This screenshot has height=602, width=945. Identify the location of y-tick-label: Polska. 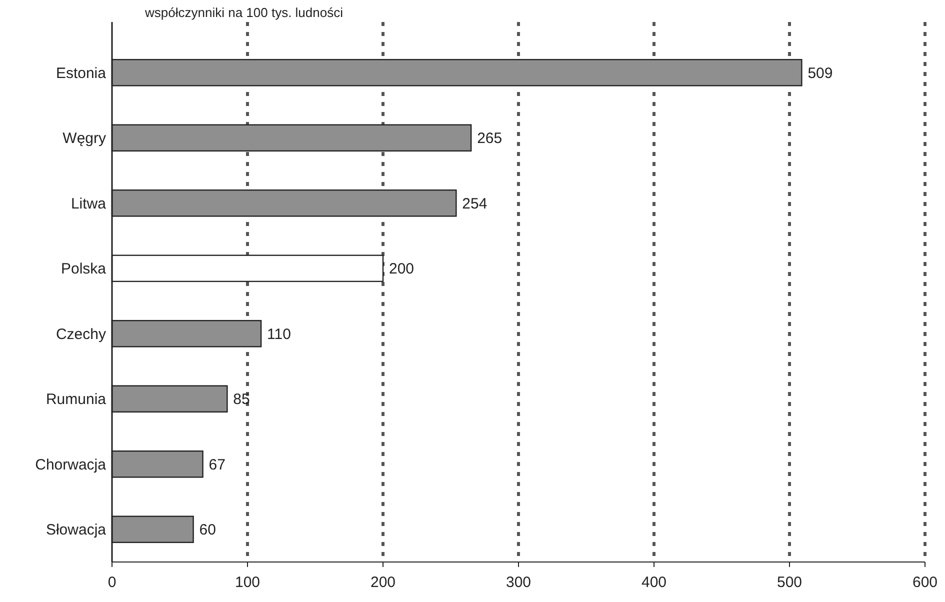
(83, 269).